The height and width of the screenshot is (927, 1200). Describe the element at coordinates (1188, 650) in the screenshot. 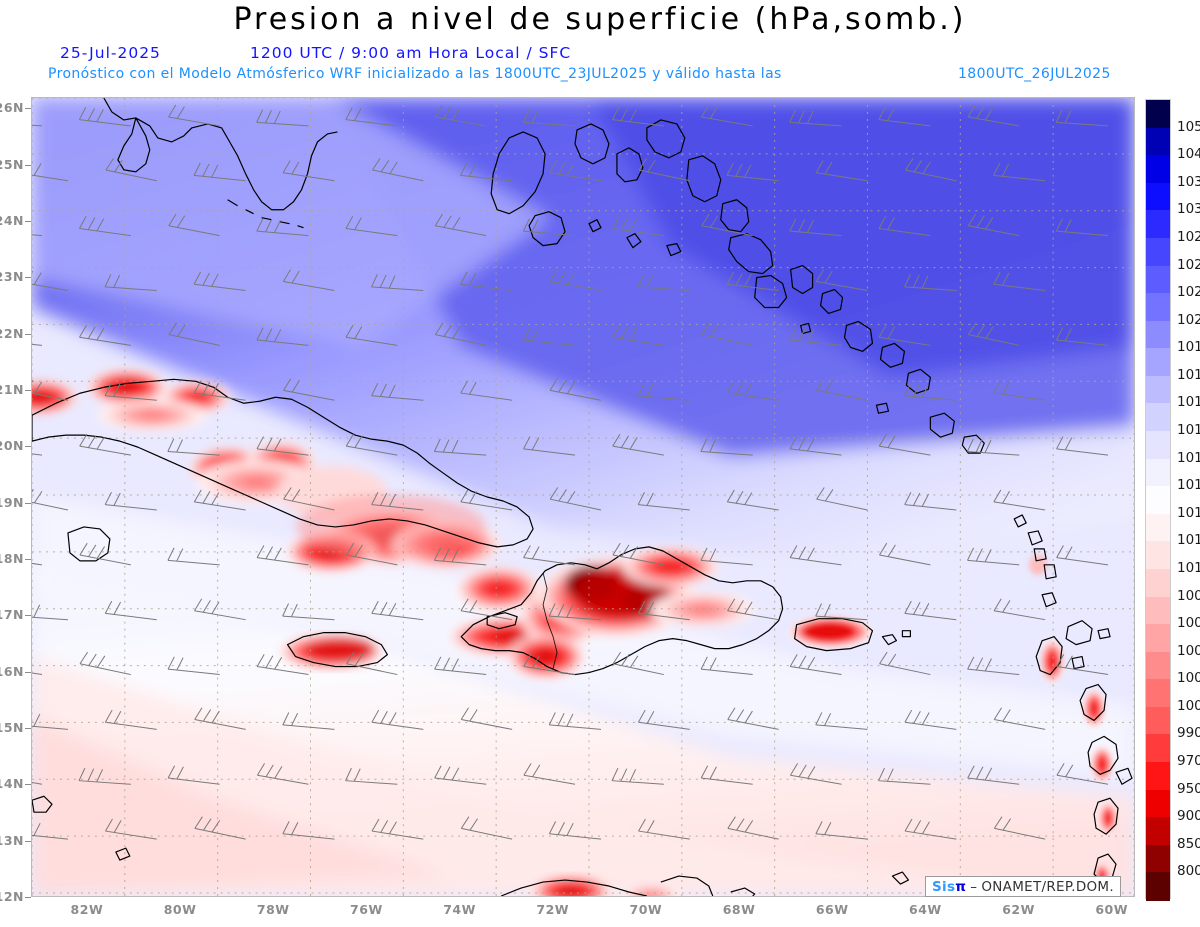

I see `colorbar-tick-label: 1004` at that location.